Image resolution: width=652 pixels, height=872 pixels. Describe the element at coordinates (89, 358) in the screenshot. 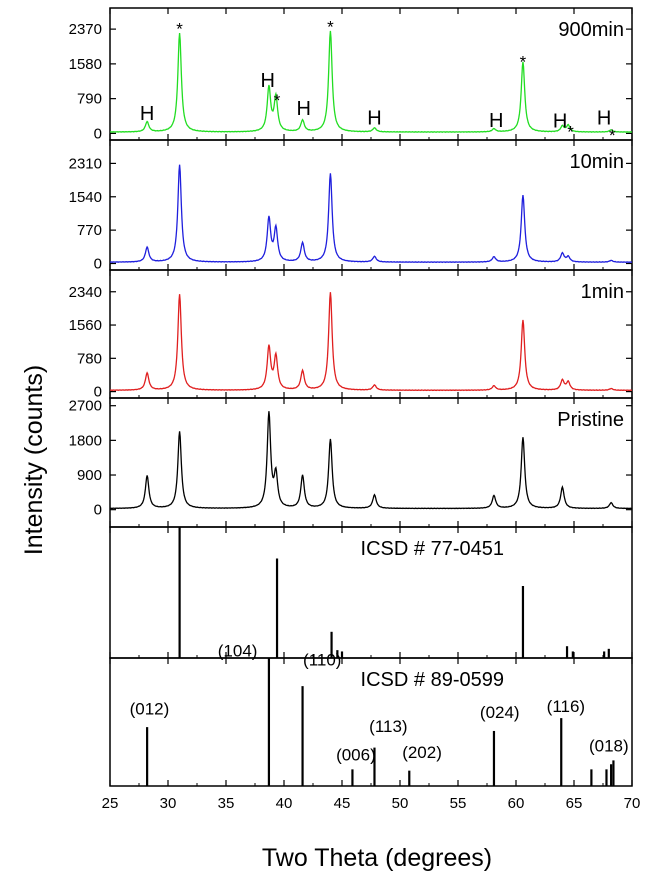

I see `y-tick-label: 780` at that location.